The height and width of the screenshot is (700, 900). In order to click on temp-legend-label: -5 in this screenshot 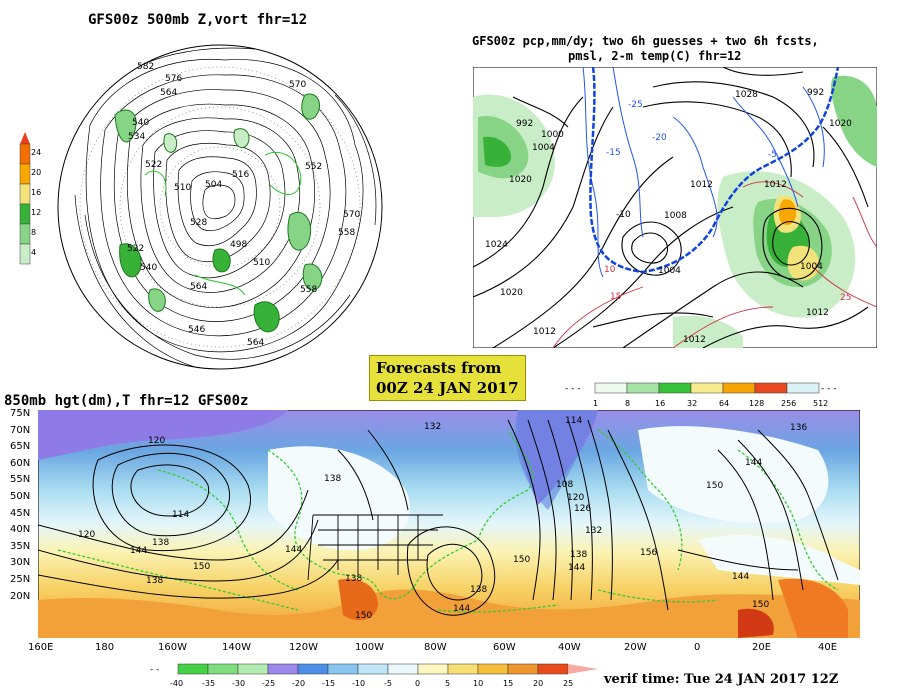, I will do `click(388, 683)`.